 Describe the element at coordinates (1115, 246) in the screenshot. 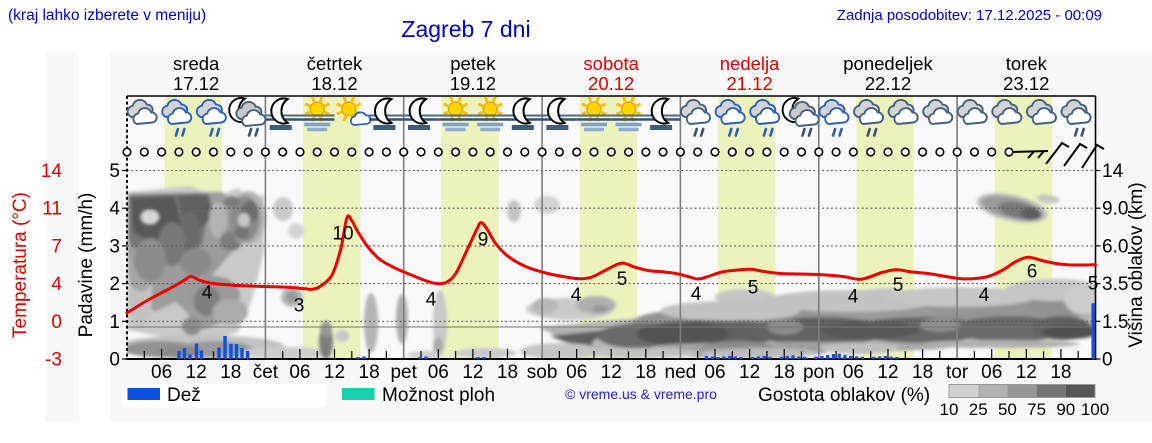

I see `svg-text: 6.0` at that location.